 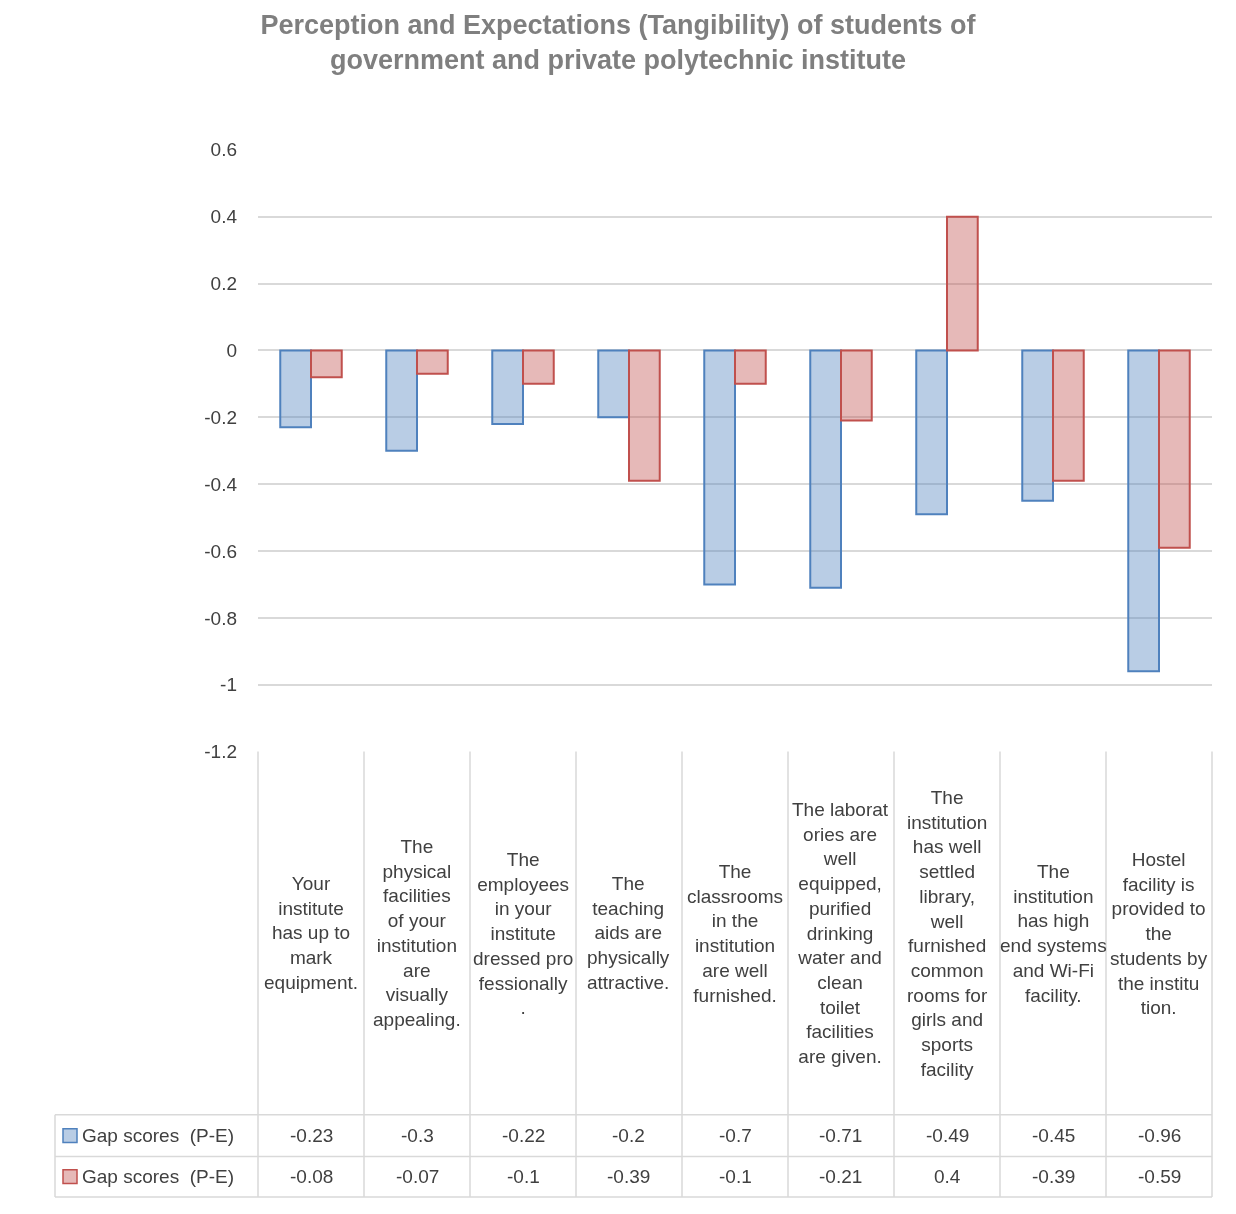 What do you see at coordinates (947, 933) in the screenshot?
I see `category-label: The institution has well settled library, well furnished common rooms for girls and sports facility` at bounding box center [947, 933].